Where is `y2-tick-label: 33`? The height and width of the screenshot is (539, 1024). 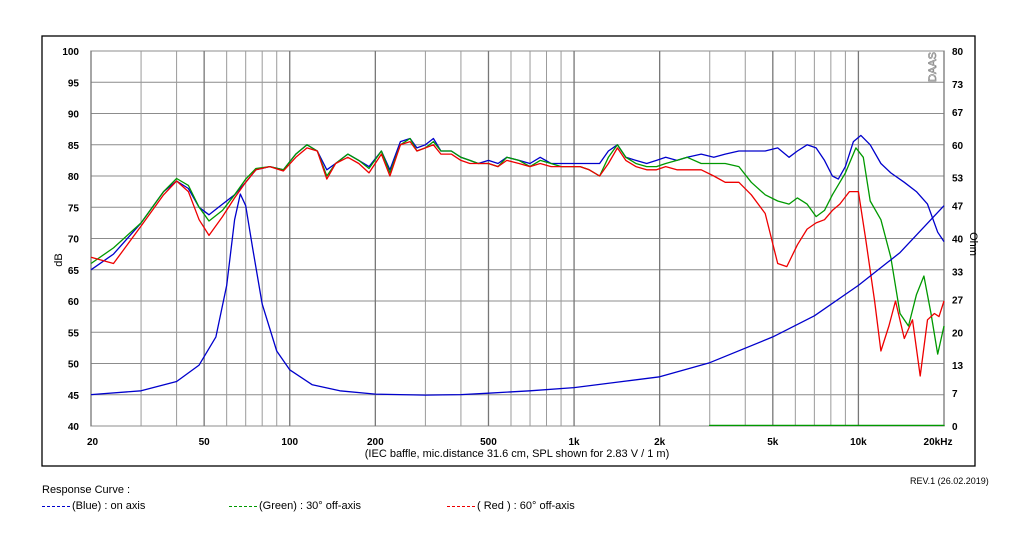
y2-tick-label: 33 is located at coordinates (958, 272).